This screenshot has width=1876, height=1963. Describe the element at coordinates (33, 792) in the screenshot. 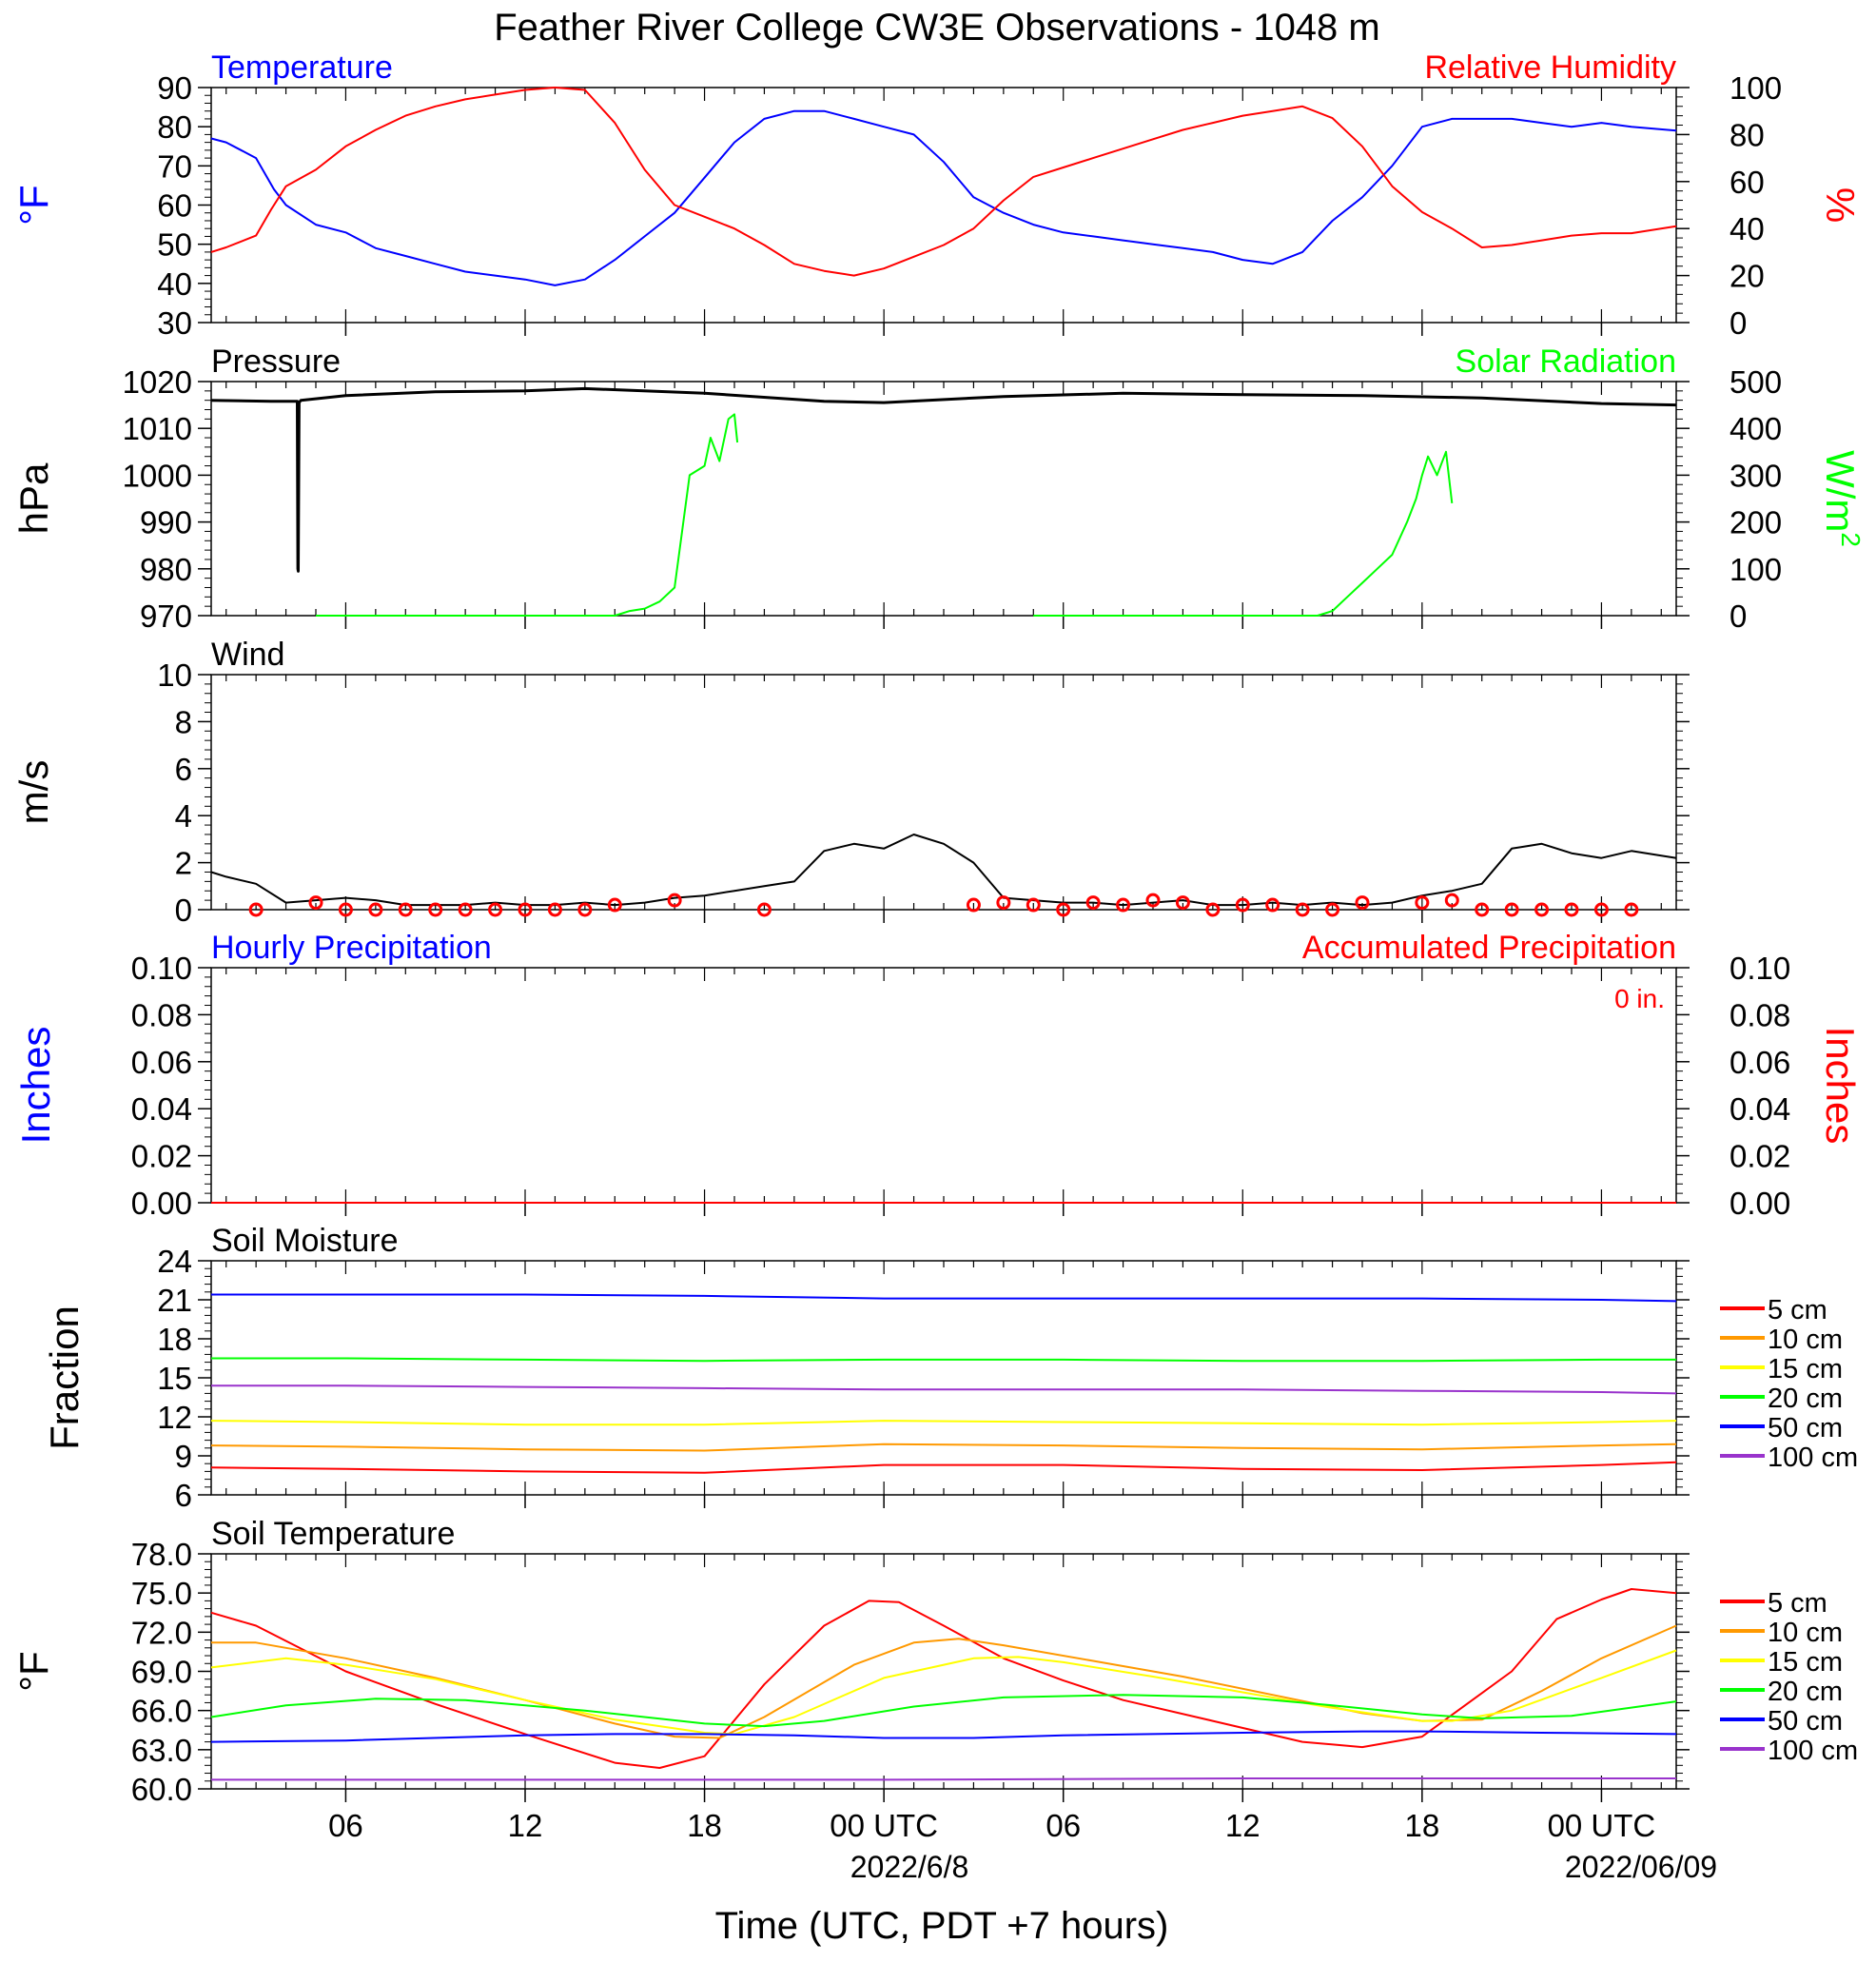

I see `y-axis-label-left: m/s` at that location.